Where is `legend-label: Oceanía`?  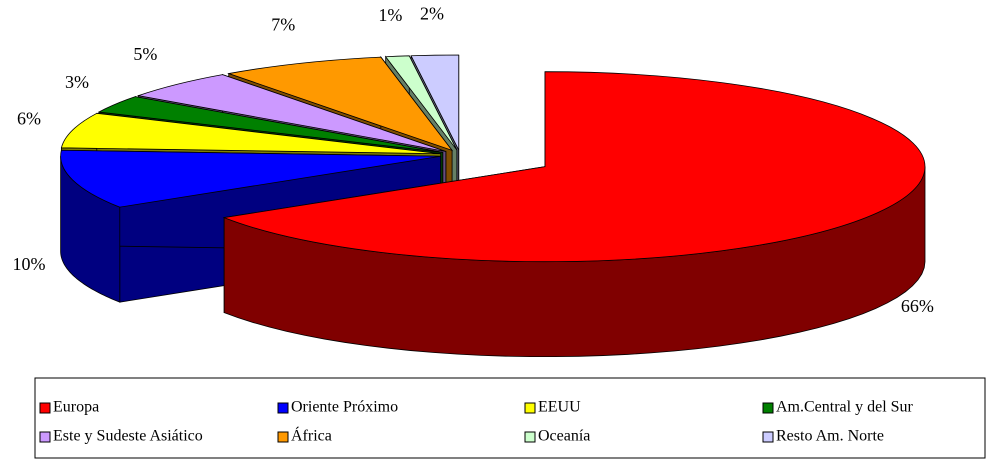 legend-label: Oceanía is located at coordinates (564, 436).